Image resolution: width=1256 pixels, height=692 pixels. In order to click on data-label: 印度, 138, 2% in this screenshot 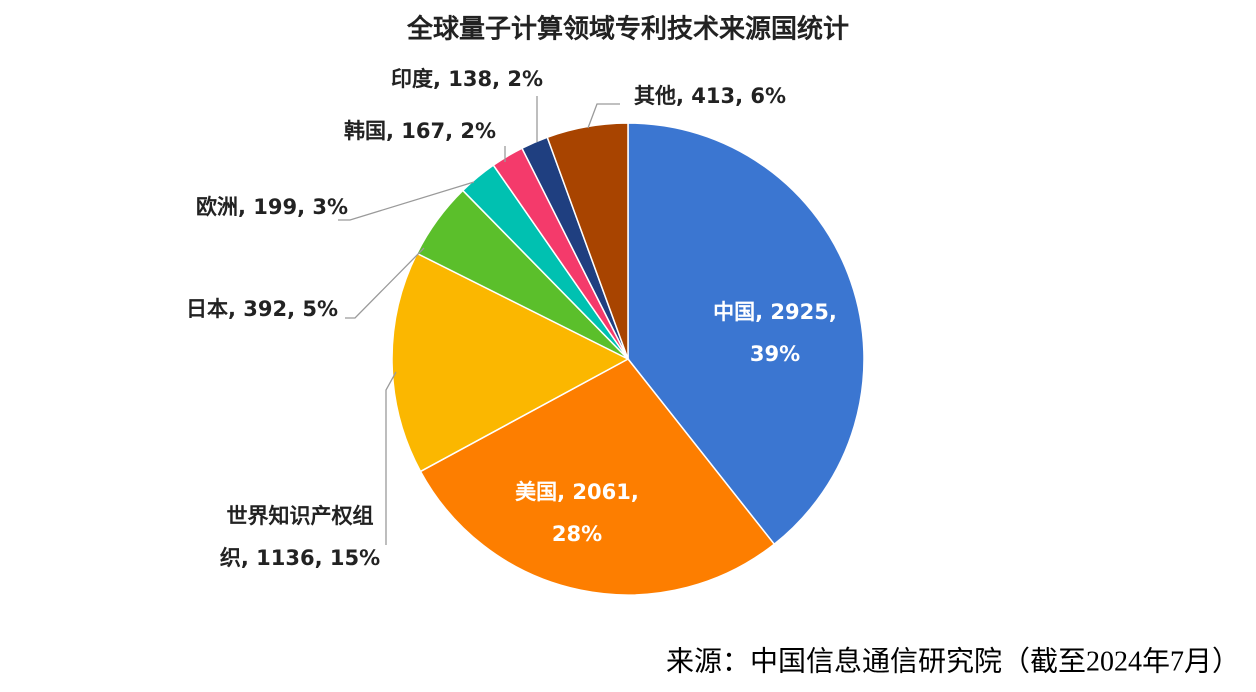, I will do `click(467, 79)`.